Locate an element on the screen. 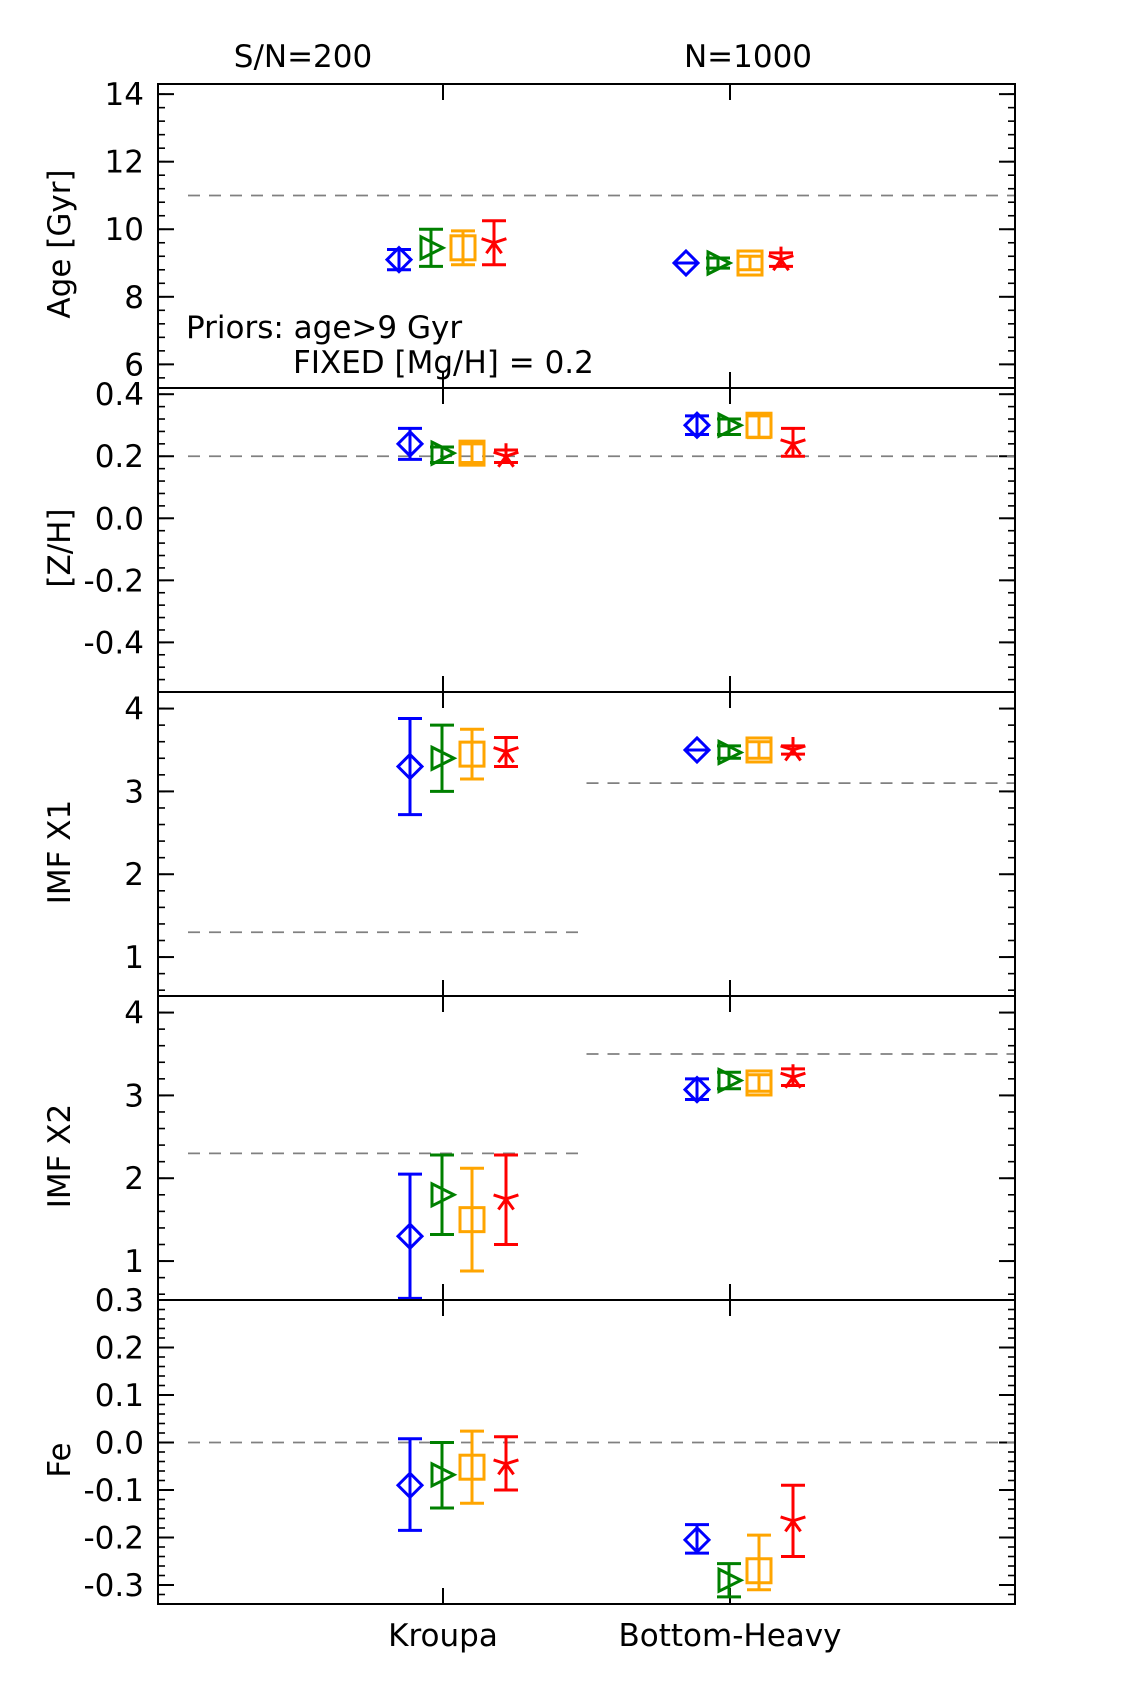 This screenshot has height=1688, width=1125. y-tick-label: 4 is located at coordinates (134, 710).